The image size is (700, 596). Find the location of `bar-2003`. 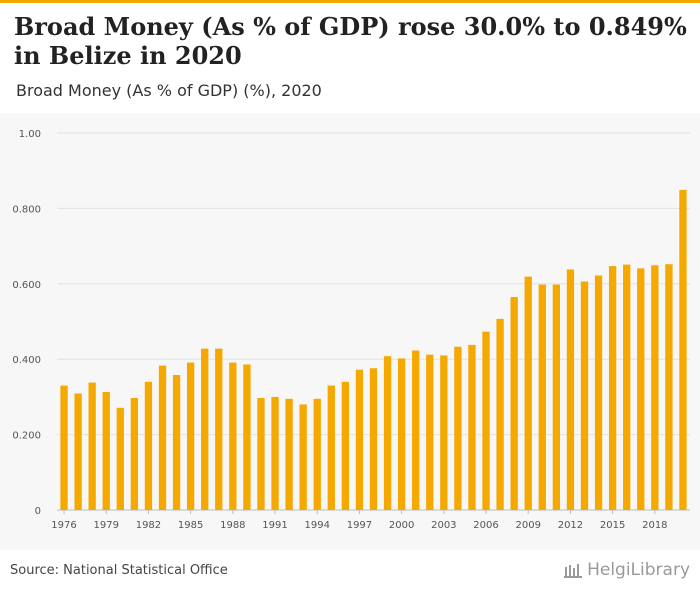

bar-2003 is located at coordinates (444, 432).